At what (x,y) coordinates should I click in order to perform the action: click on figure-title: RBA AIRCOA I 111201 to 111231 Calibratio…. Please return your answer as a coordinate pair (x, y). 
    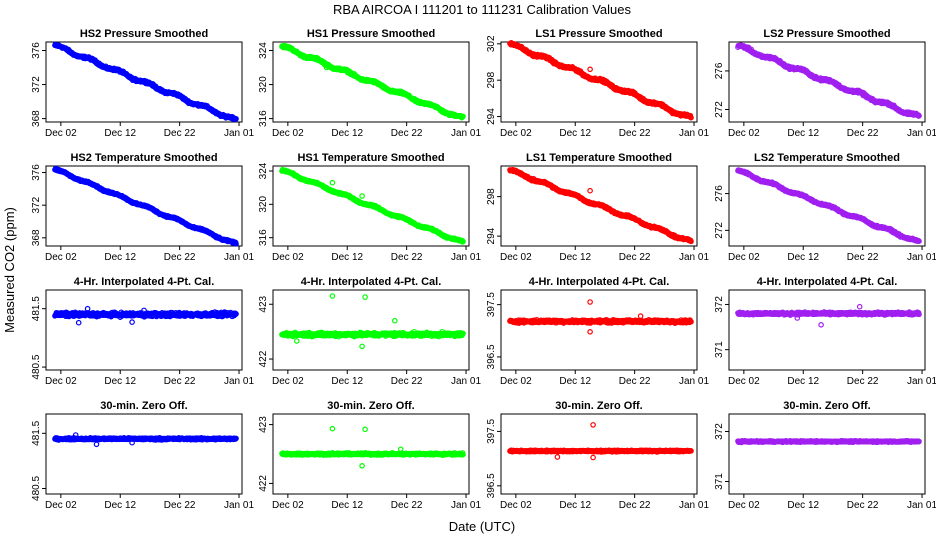
    Looking at the image, I should click on (482, 9).